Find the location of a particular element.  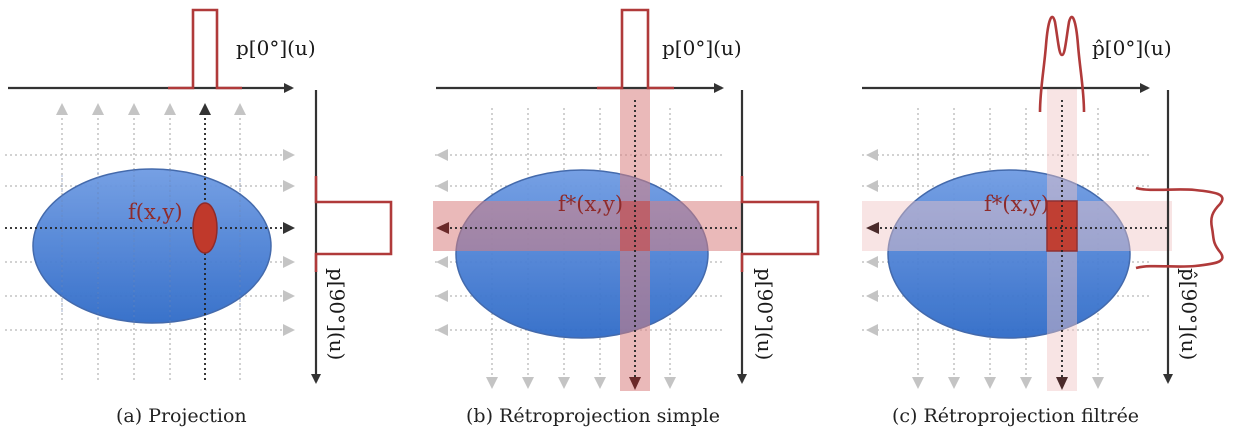

filtered-arrows-left is located at coordinates (872, 242).